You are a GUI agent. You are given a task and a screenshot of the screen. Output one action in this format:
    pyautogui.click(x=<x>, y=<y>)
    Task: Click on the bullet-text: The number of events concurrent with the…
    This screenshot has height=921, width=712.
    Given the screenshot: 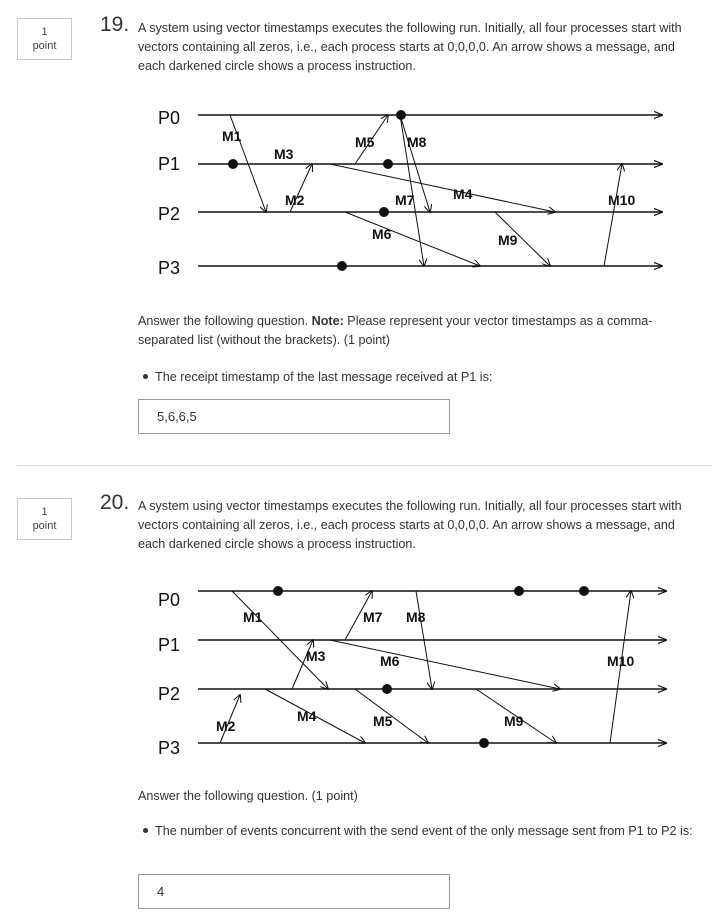 What is the action you would take?
    pyautogui.click(x=424, y=831)
    